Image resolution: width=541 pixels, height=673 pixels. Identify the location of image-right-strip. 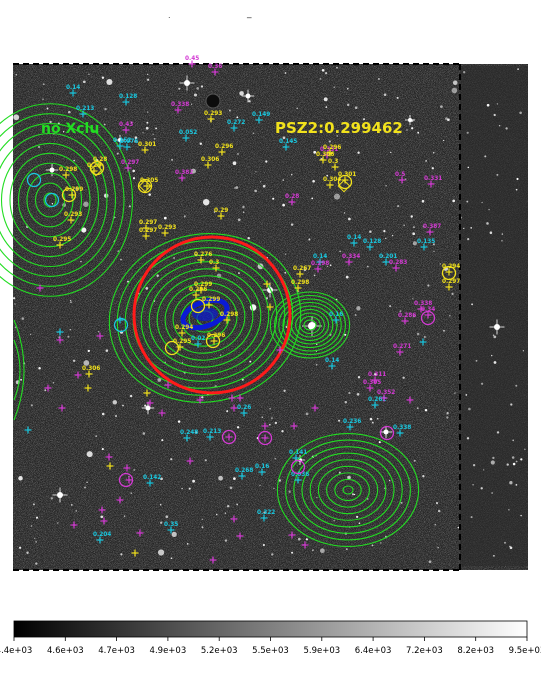
(494, 316).